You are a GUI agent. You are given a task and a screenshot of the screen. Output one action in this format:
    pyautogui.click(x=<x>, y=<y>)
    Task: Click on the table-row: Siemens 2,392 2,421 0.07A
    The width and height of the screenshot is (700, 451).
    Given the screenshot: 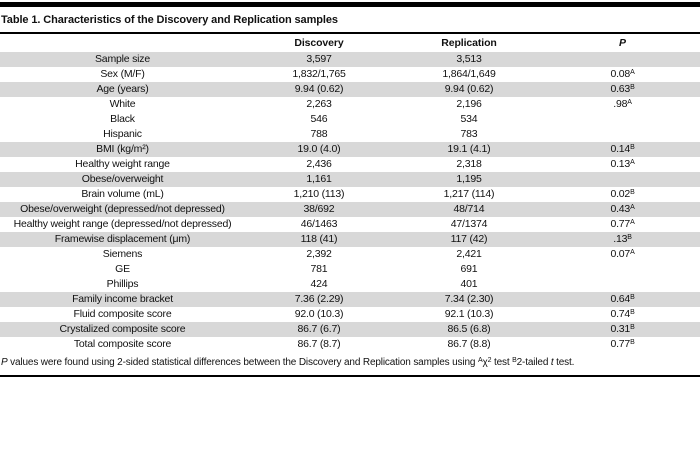 What is the action you would take?
    pyautogui.click(x=350, y=254)
    